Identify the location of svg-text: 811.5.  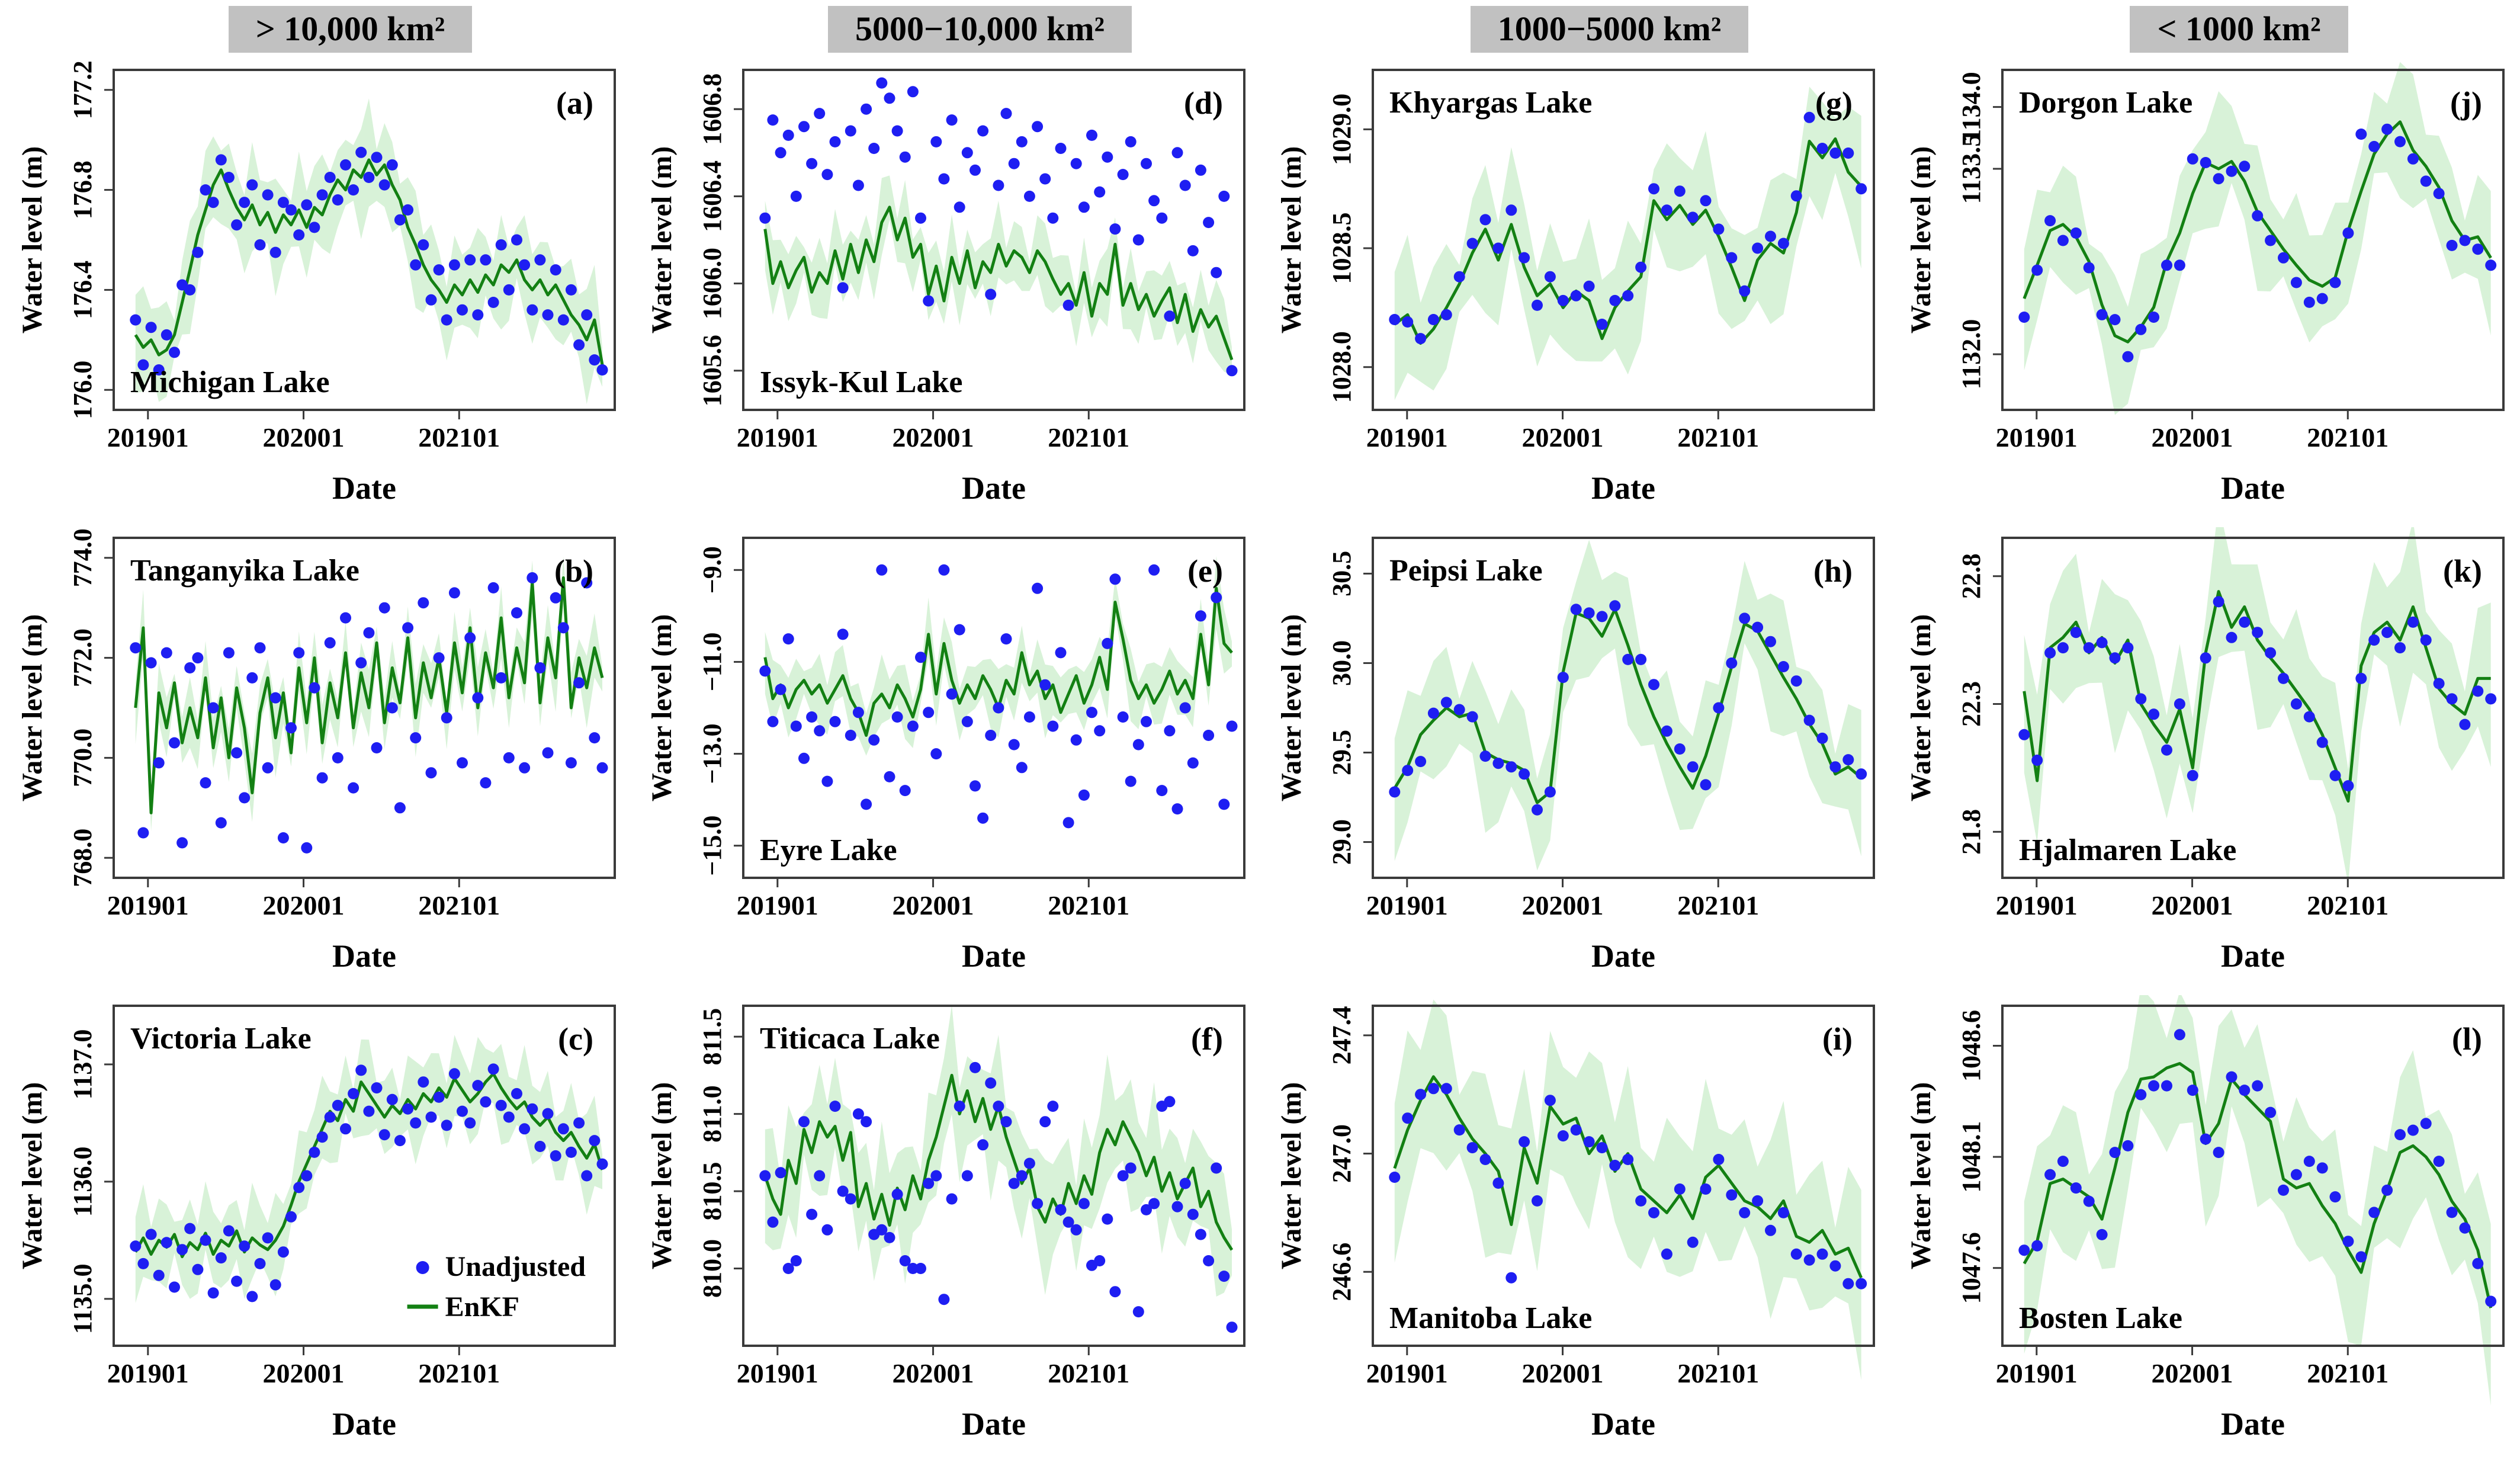
(712, 1037).